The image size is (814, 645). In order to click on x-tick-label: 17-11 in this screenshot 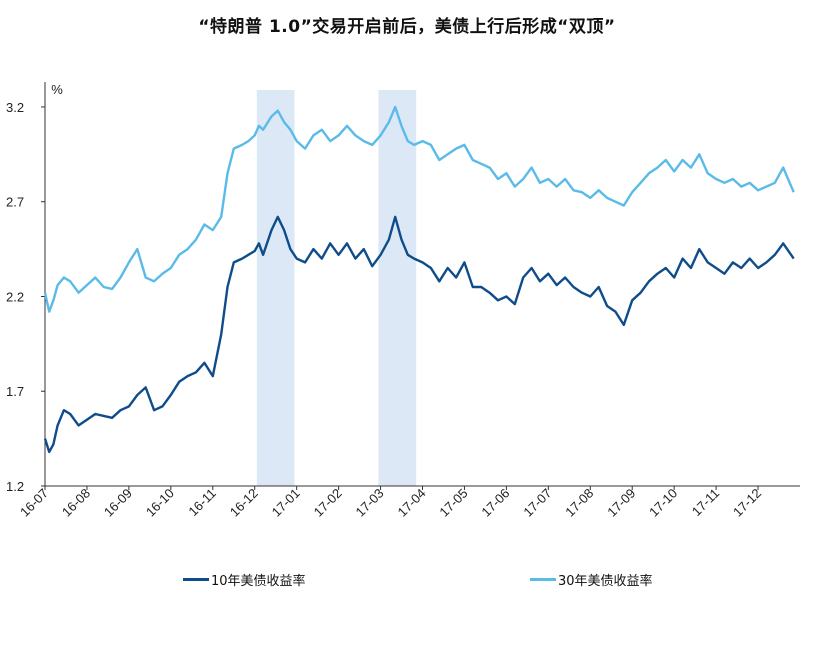, I will do `click(705, 502)`.